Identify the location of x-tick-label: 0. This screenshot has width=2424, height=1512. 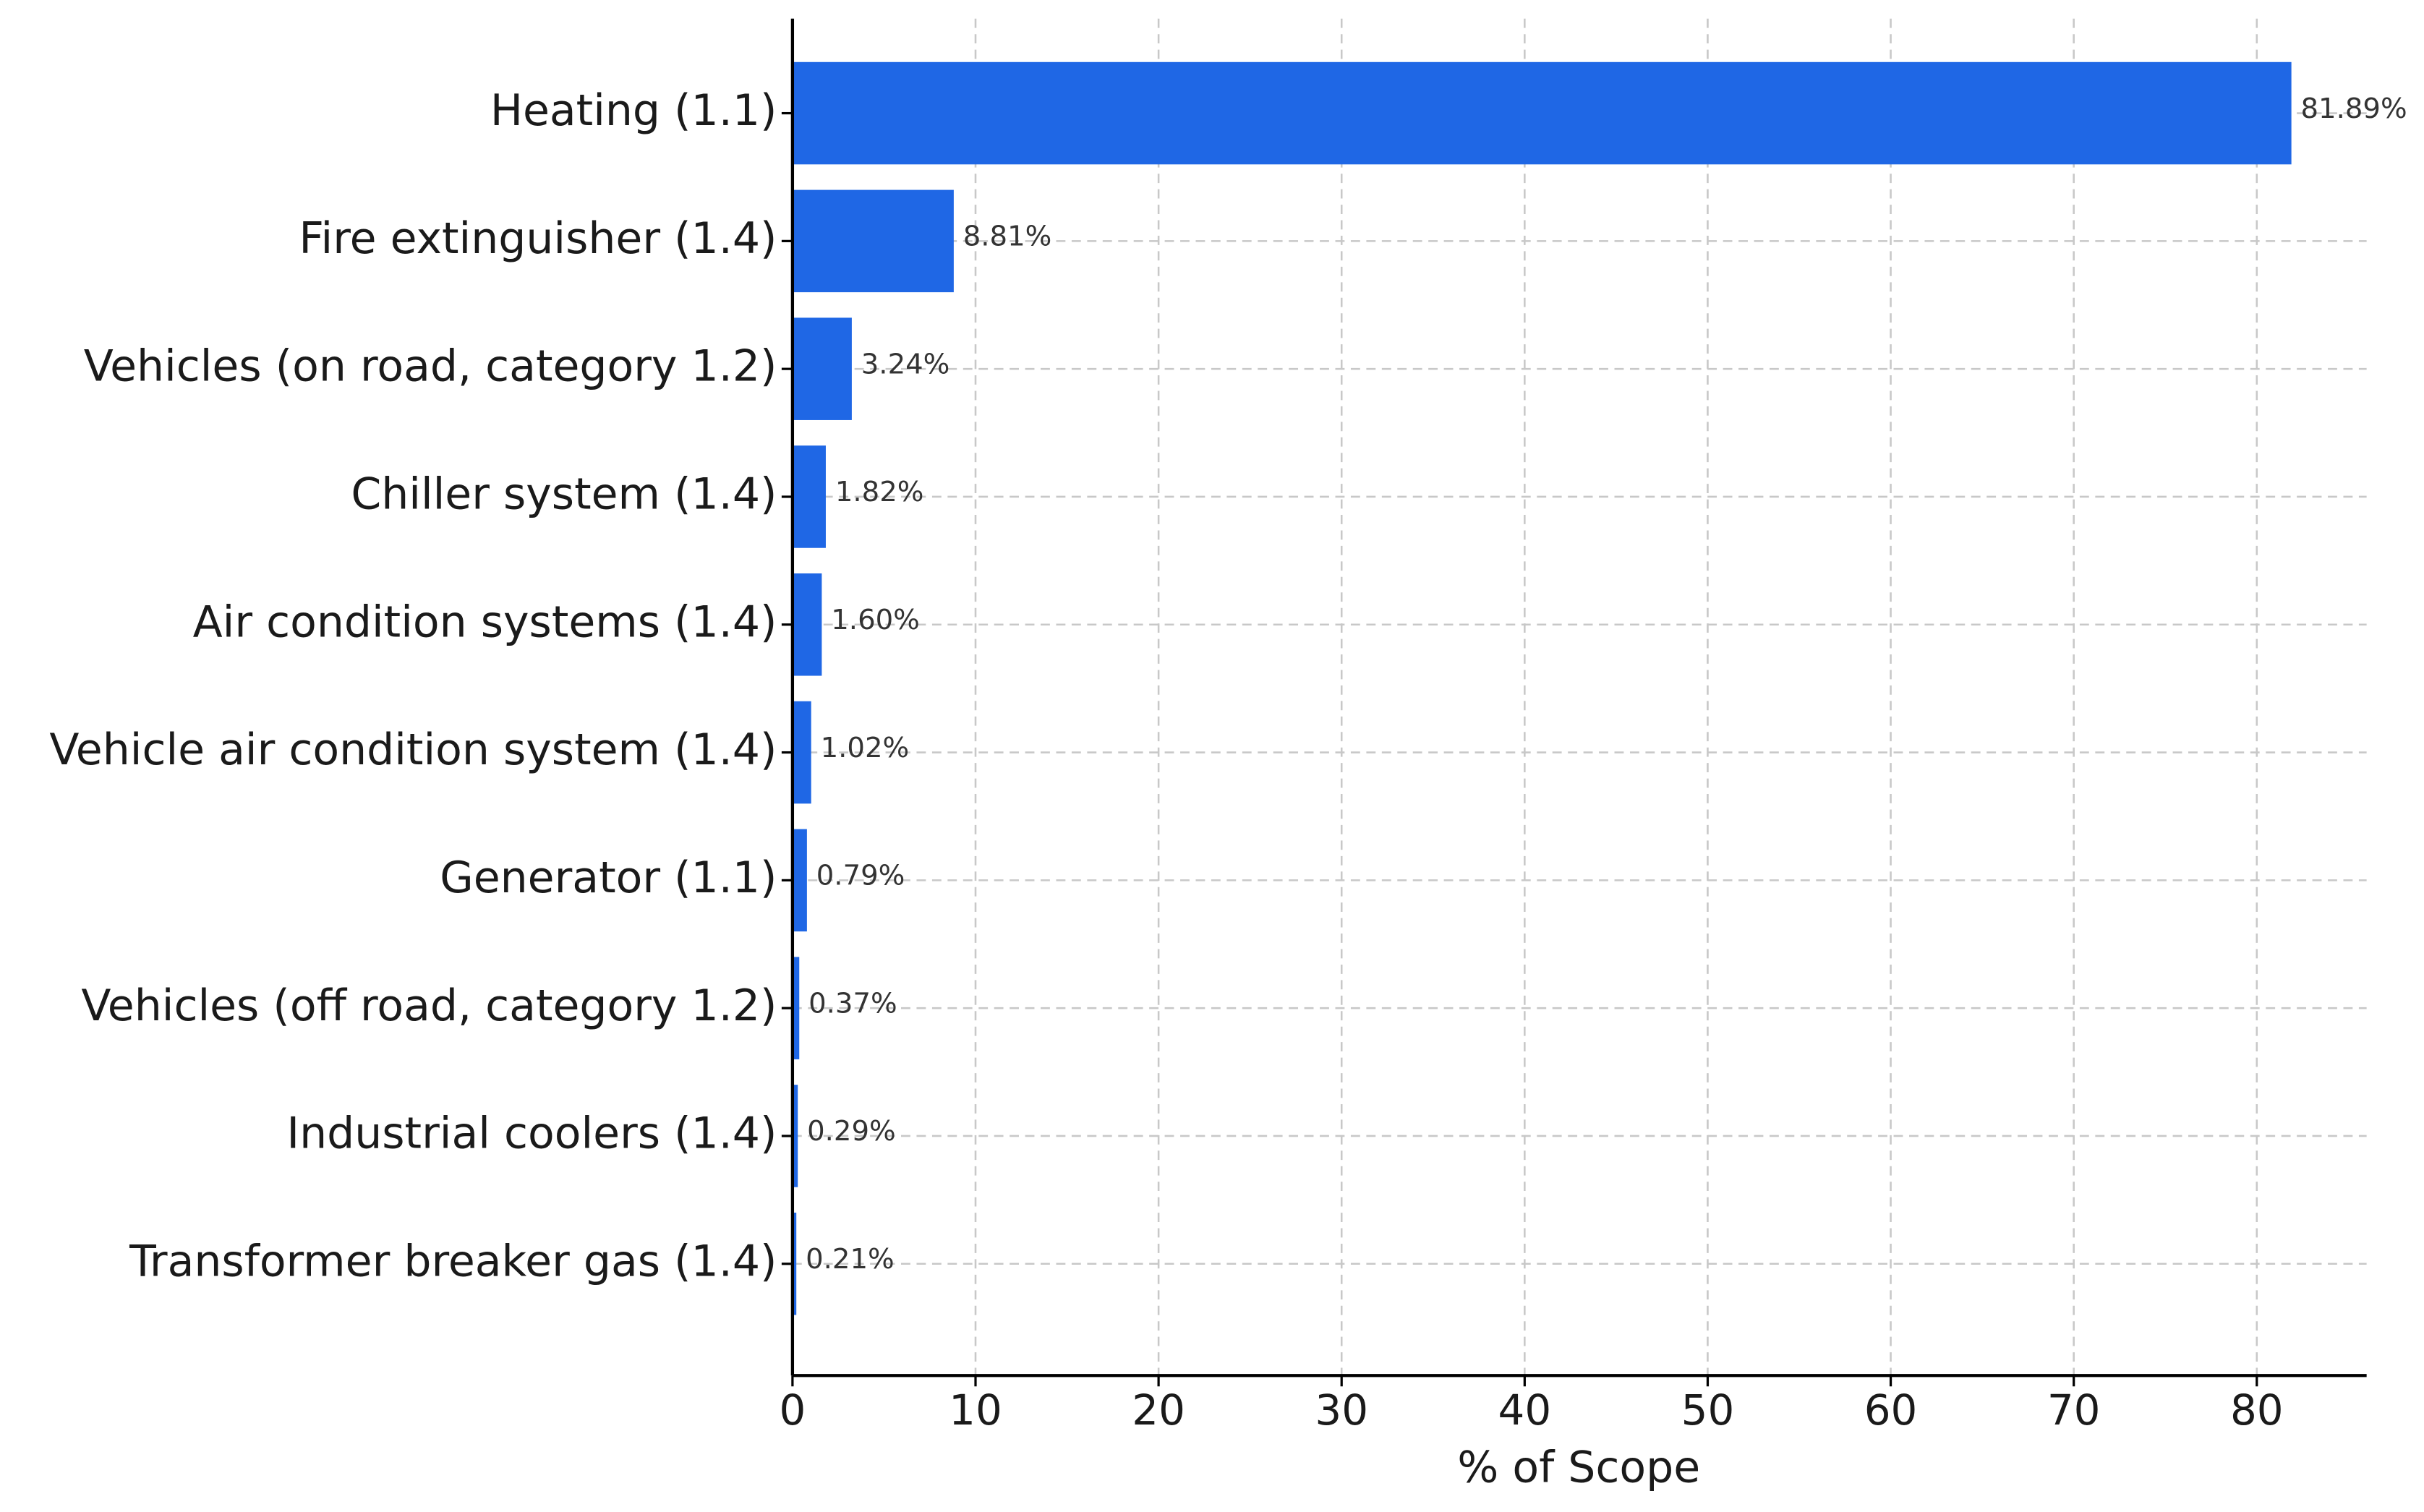
(792, 1410).